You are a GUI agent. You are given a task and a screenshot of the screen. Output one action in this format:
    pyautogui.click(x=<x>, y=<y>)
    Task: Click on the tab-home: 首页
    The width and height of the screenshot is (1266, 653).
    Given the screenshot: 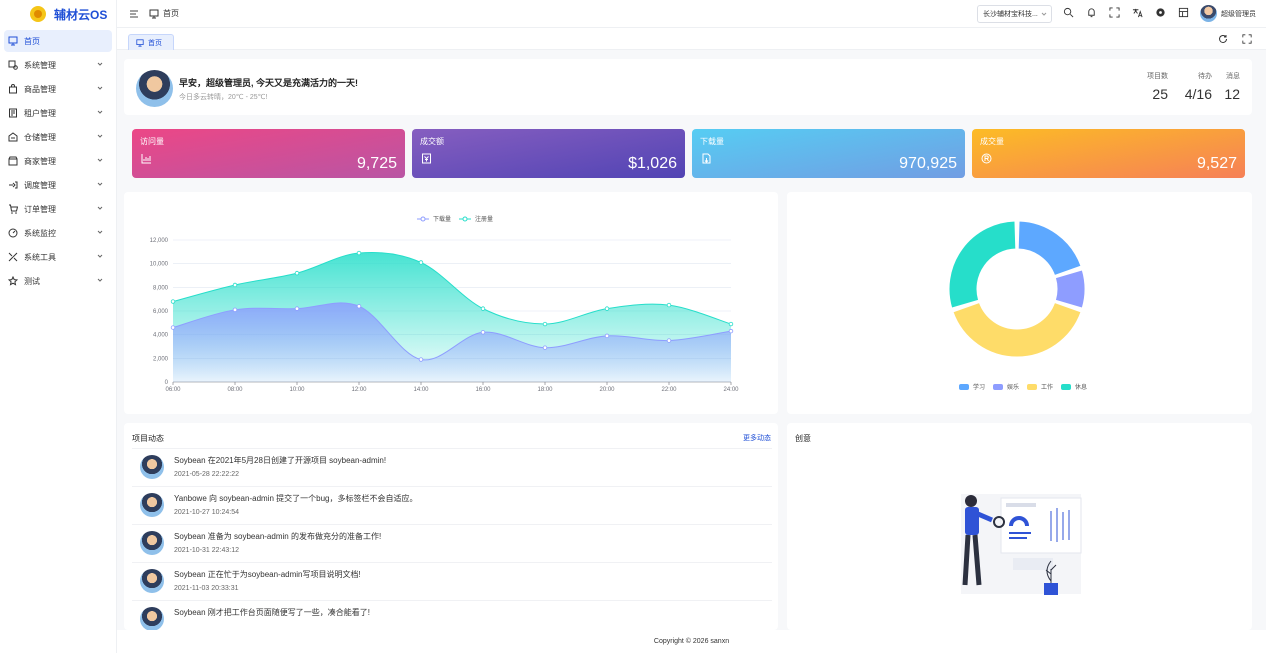 What is the action you would take?
    pyautogui.click(x=151, y=42)
    